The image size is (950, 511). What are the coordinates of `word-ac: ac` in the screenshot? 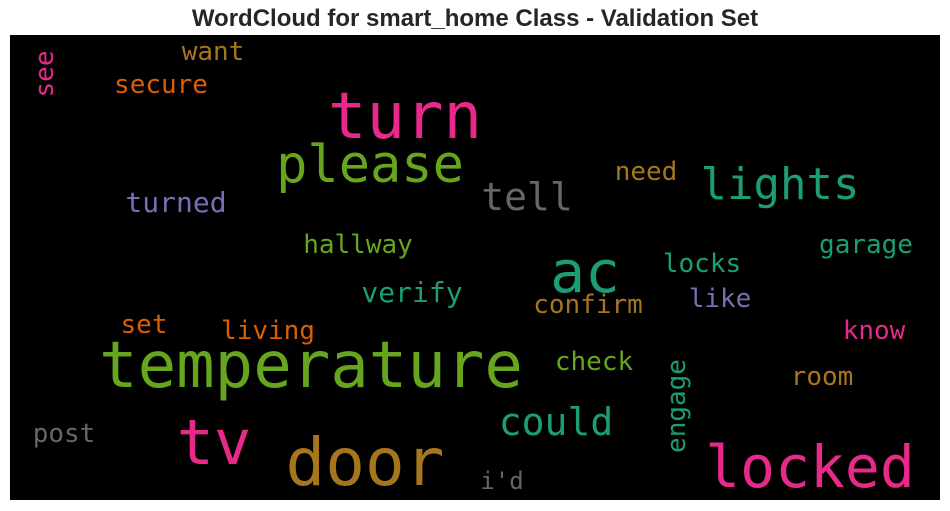 It's located at (585, 272).